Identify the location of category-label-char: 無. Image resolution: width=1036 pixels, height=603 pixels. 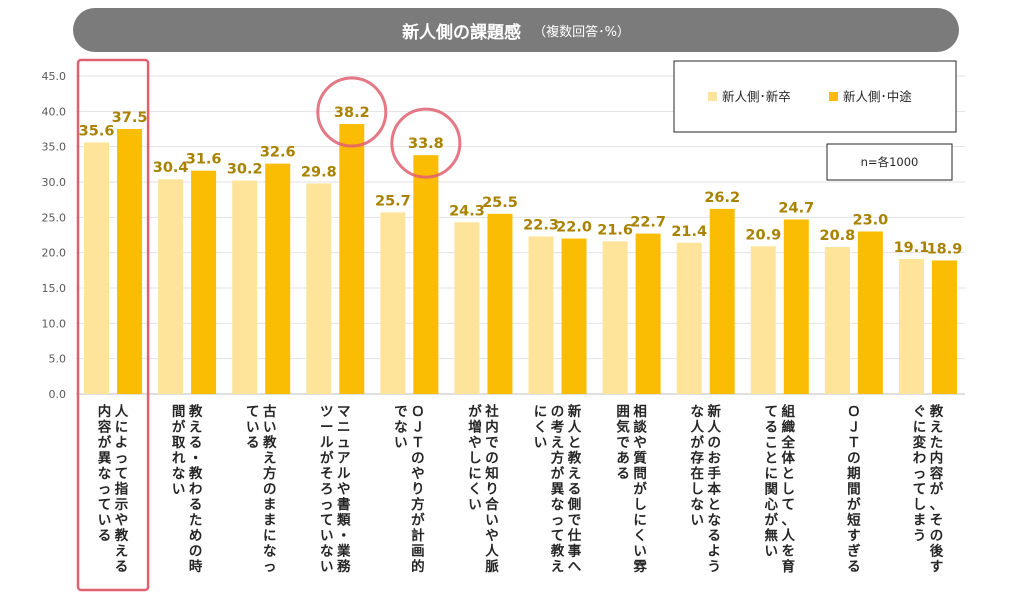
(772, 535).